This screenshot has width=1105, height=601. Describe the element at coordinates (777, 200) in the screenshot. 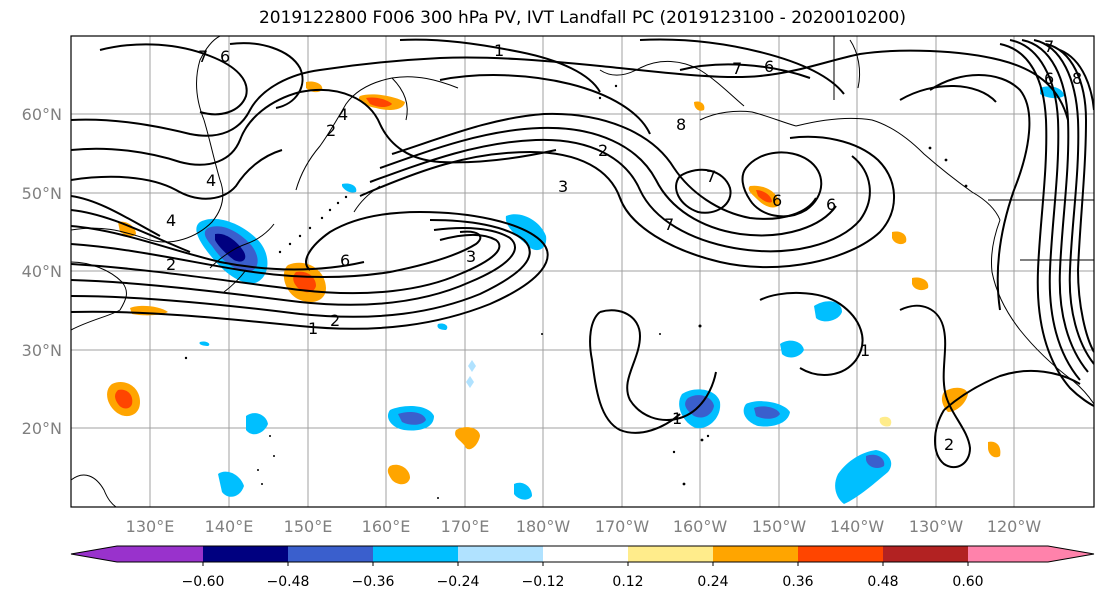

I see `contour-label-17: 6` at that location.